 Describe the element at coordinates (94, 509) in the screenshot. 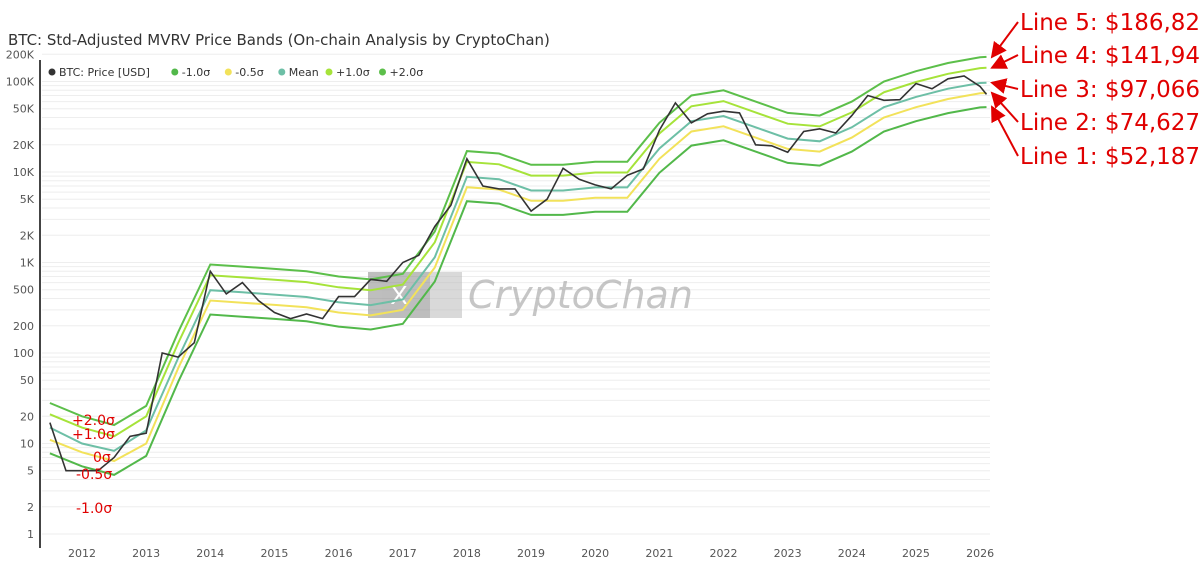

I see `band-label: -1.0σ` at that location.